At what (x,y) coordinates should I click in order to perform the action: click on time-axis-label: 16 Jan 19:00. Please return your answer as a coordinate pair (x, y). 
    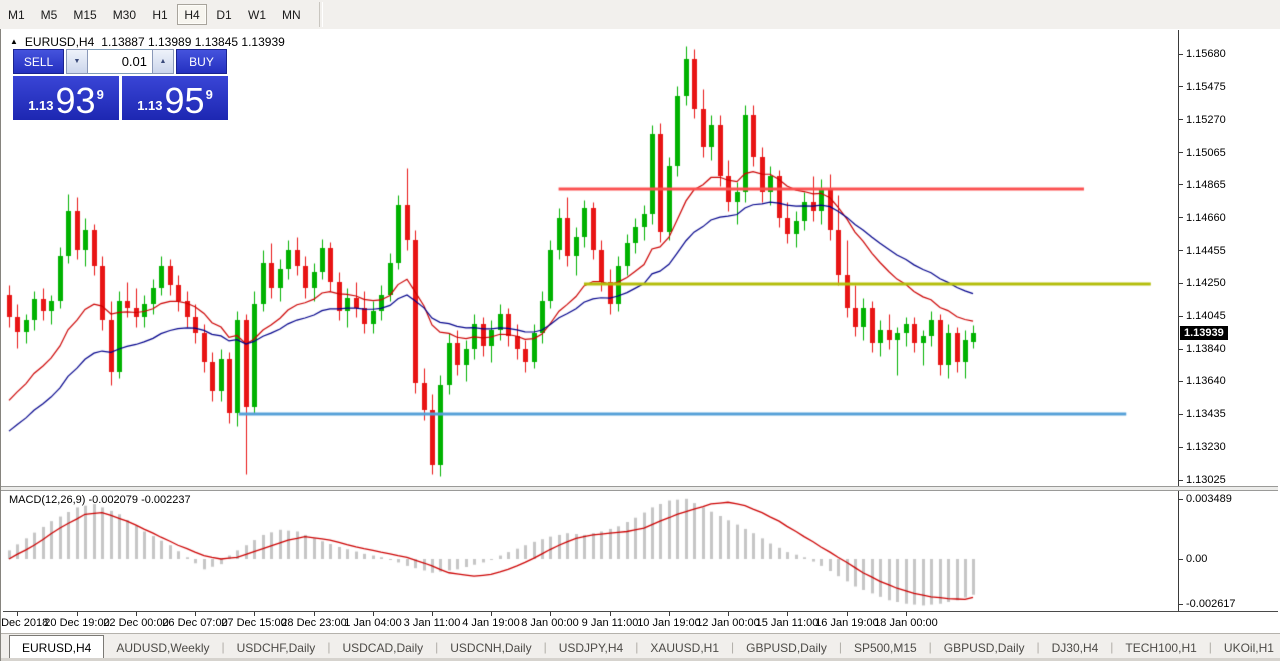
    Looking at the image, I should click on (847, 623).